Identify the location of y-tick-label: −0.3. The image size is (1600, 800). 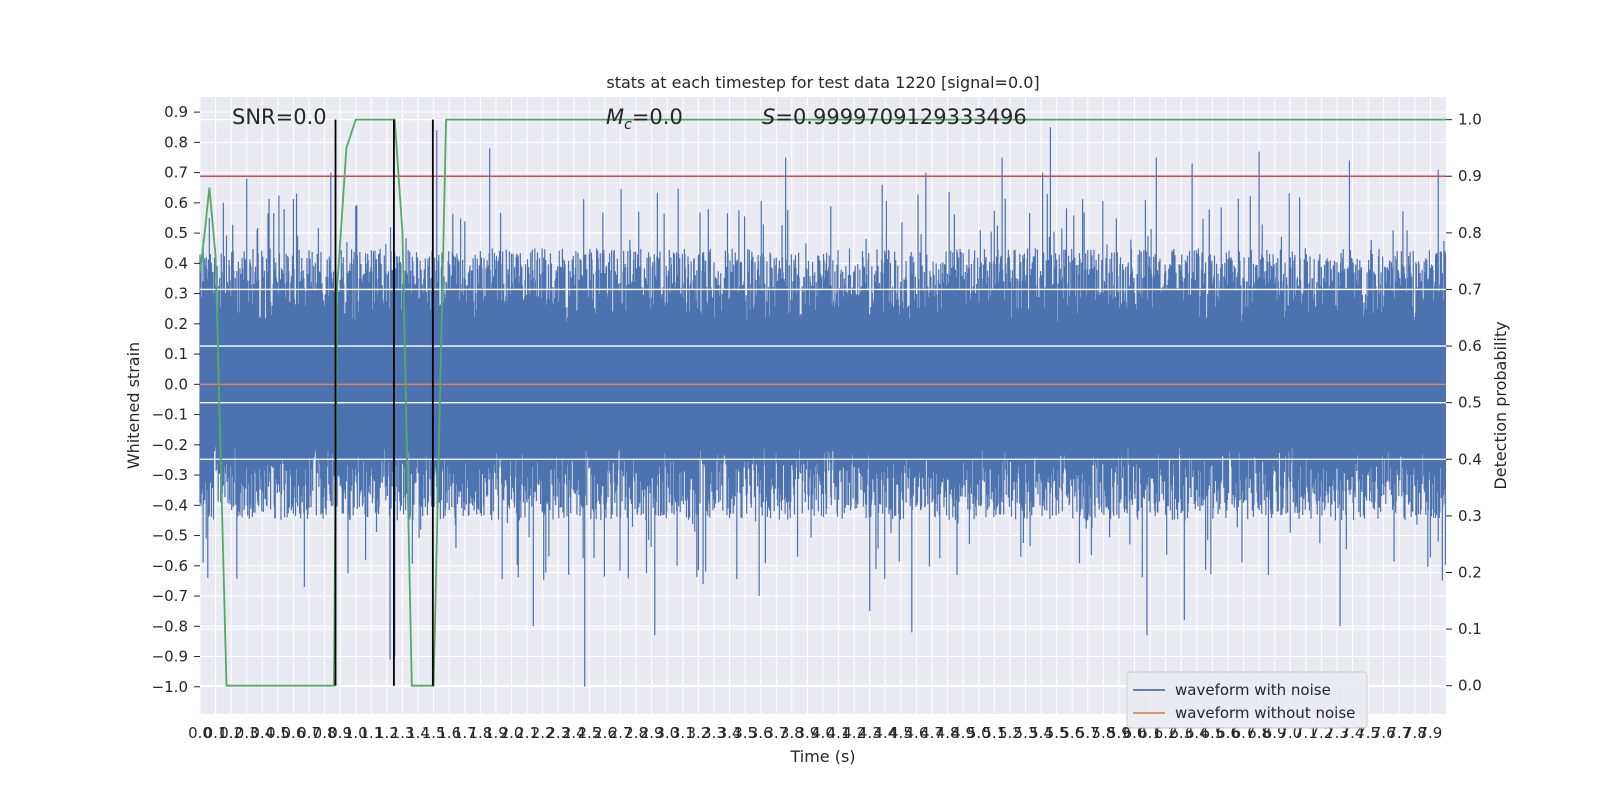
(170, 475).